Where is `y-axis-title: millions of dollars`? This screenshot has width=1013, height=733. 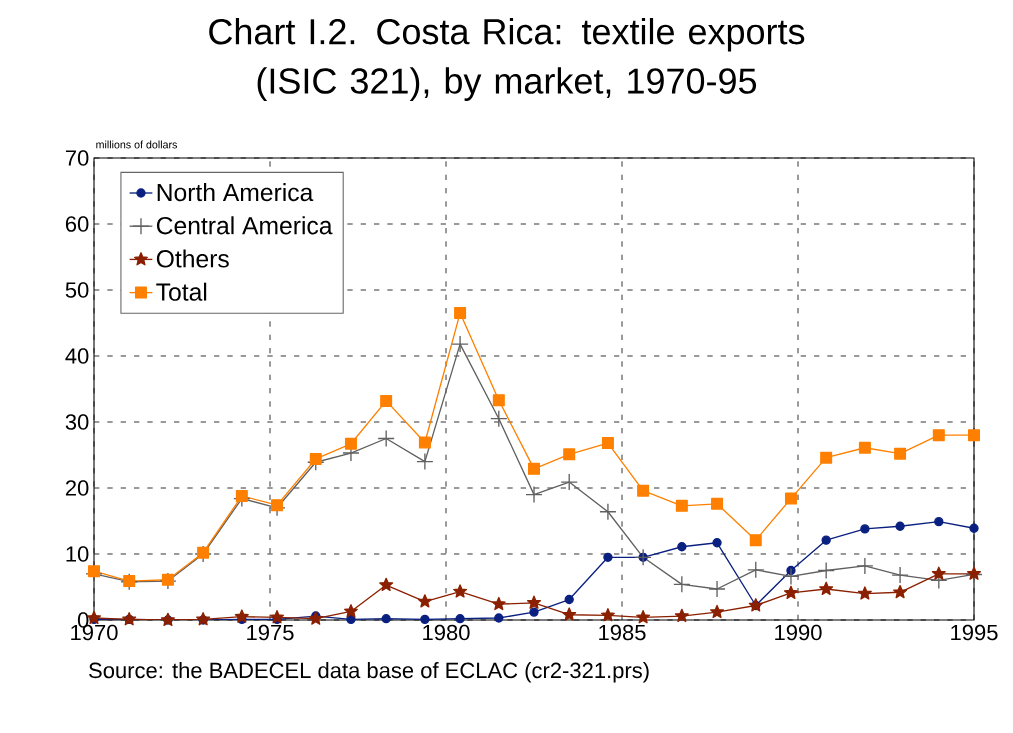
y-axis-title: millions of dollars is located at coordinates (137, 144).